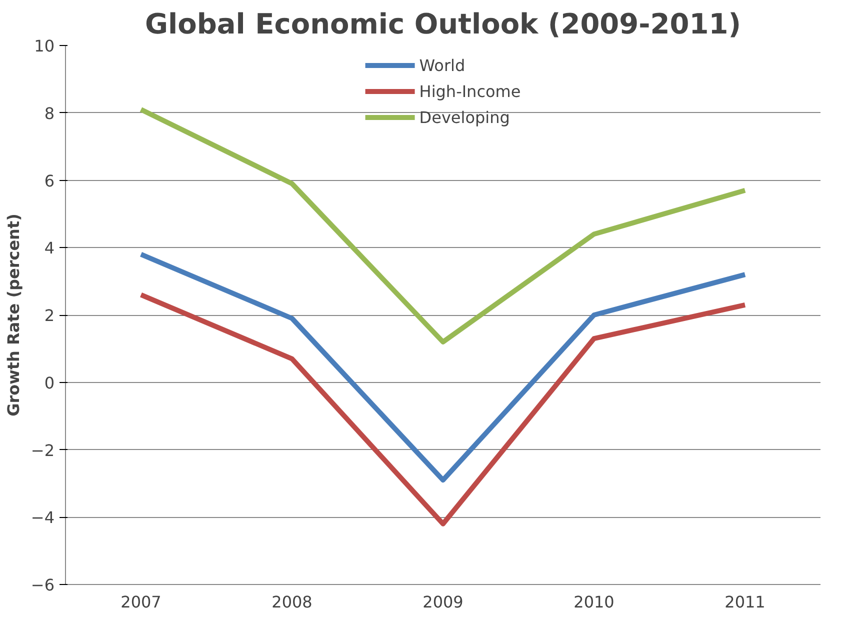 The width and height of the screenshot is (860, 619). I want to click on x-tick-label: 2010, so click(594, 602).